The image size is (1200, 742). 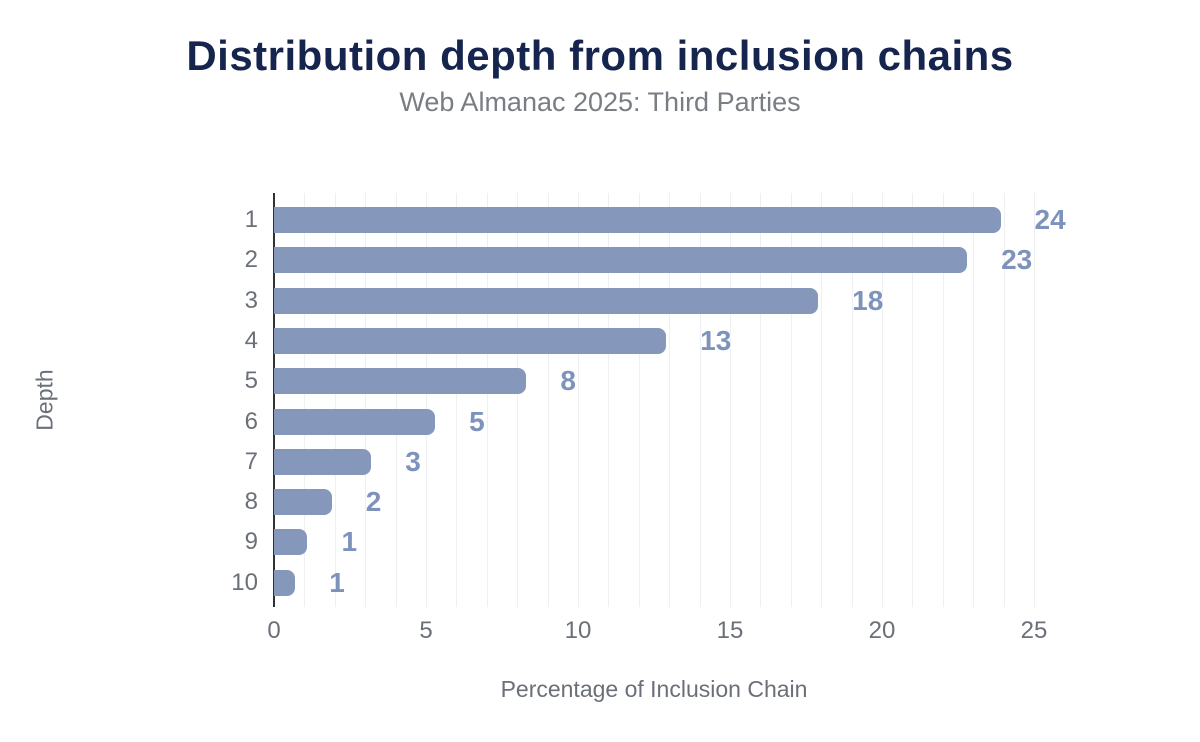 What do you see at coordinates (716, 340) in the screenshot?
I see `bar-value-label: 13` at bounding box center [716, 340].